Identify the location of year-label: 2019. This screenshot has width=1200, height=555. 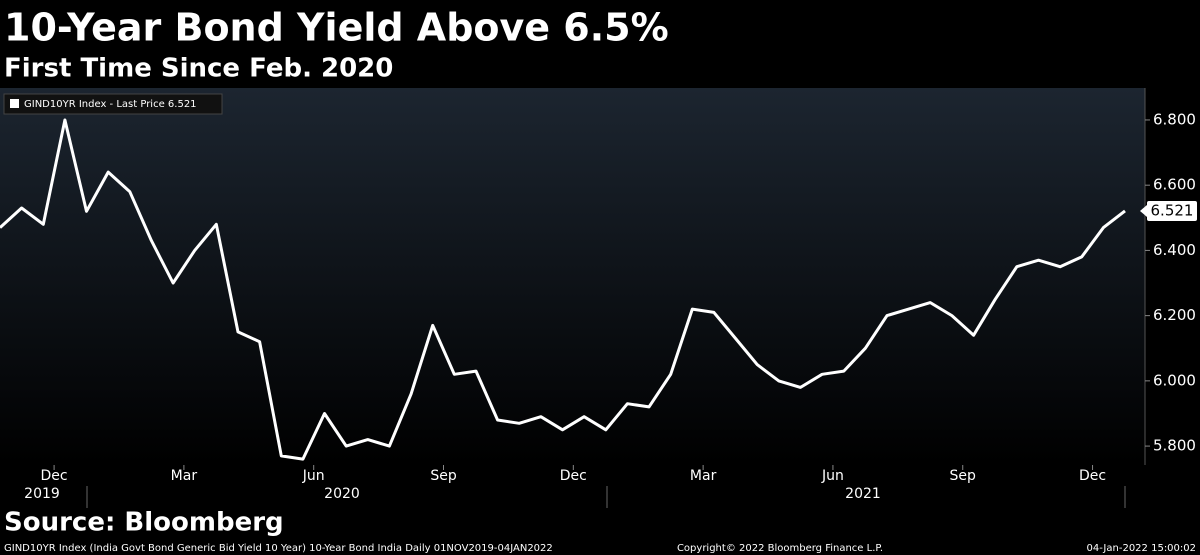
(42, 494).